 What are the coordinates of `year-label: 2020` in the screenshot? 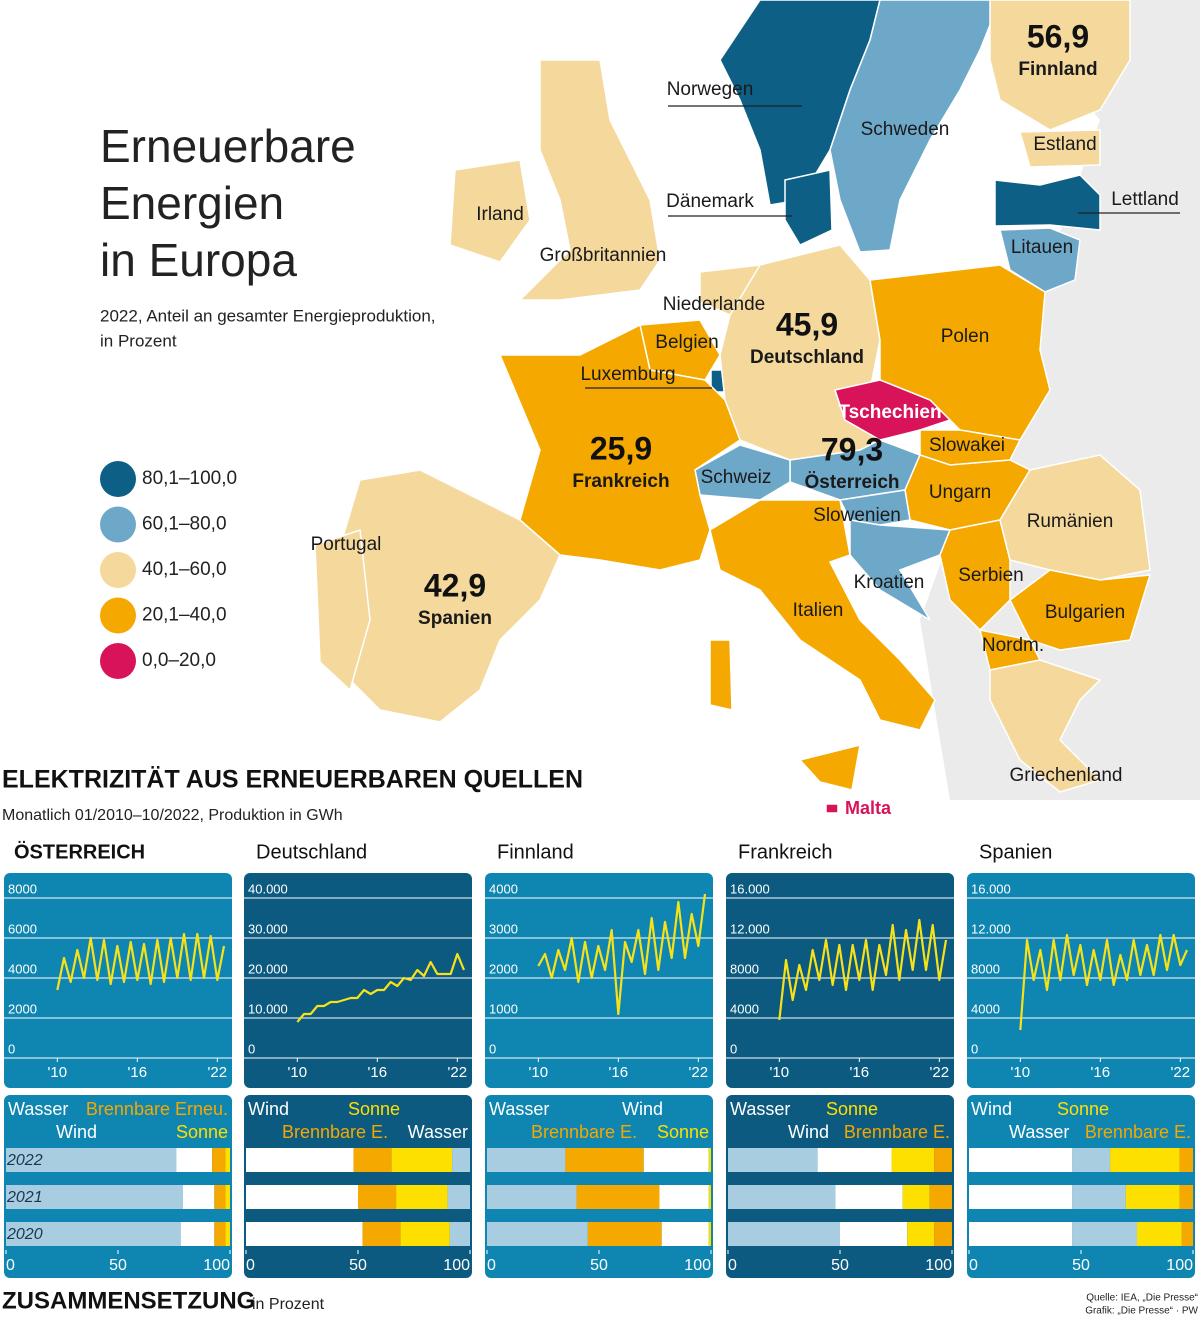 It's located at (24, 1234).